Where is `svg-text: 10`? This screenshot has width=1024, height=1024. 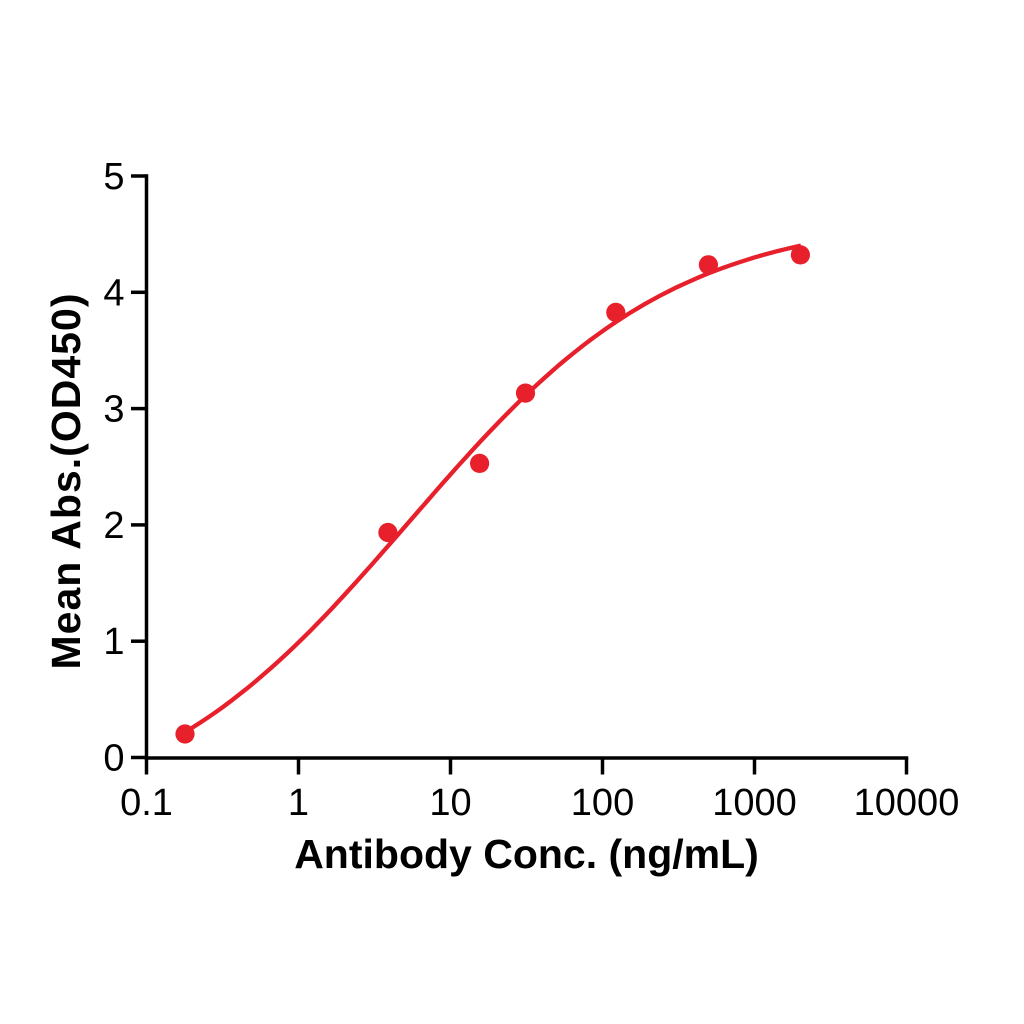 svg-text: 10 is located at coordinates (450, 803).